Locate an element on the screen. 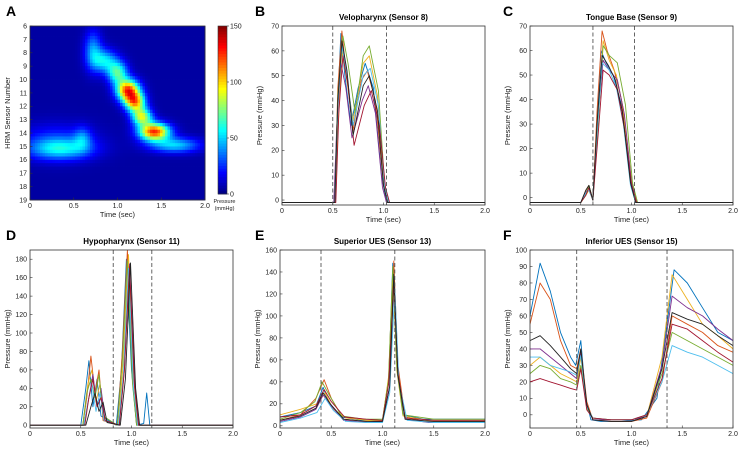 The width and height of the screenshot is (743, 449). series-group is located at coordinates (383, 116).